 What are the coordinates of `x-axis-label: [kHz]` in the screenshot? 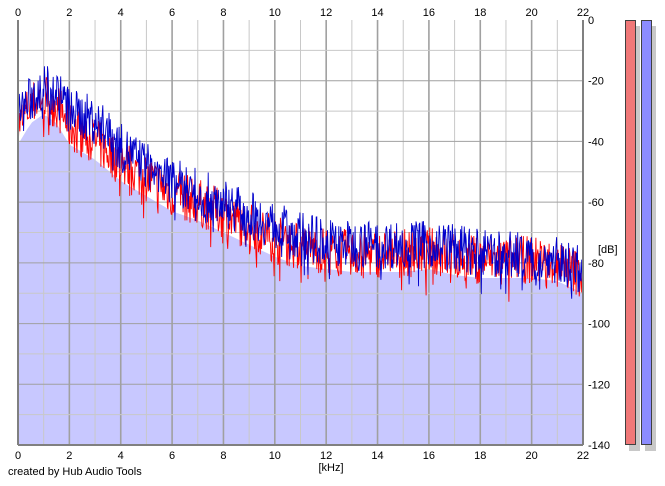 It's located at (330, 468).